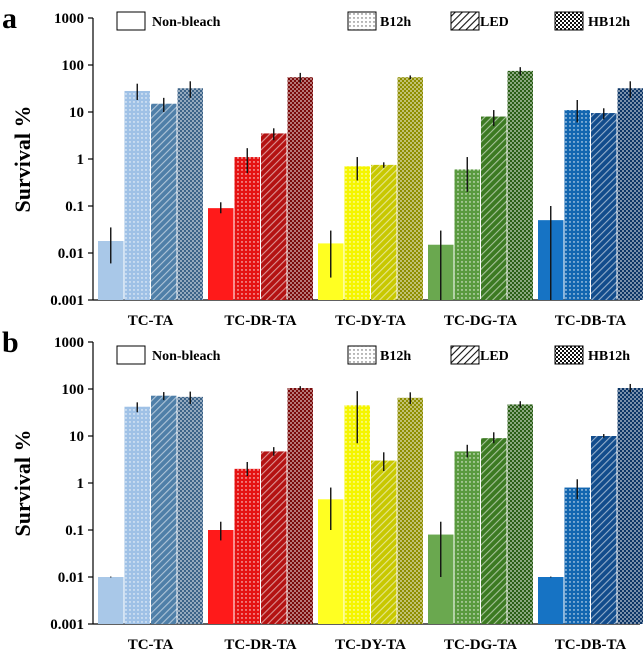 The width and height of the screenshot is (644, 659). I want to click on panel-letter: a, so click(9, 18).